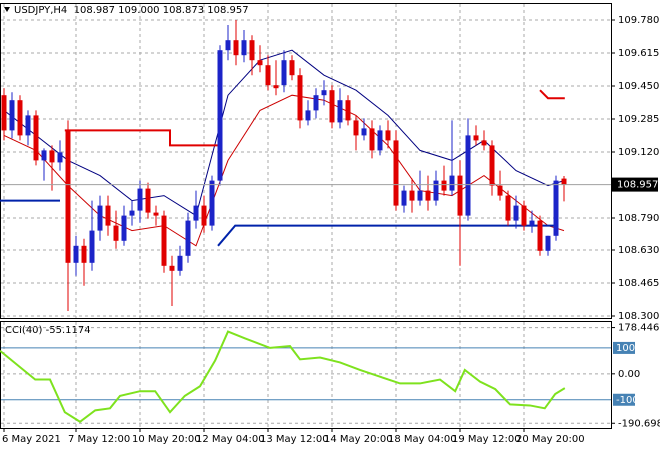  Describe the element at coordinates (294, 439) in the screenshot. I see `x-tick-label: 13 May 12:00` at that location.